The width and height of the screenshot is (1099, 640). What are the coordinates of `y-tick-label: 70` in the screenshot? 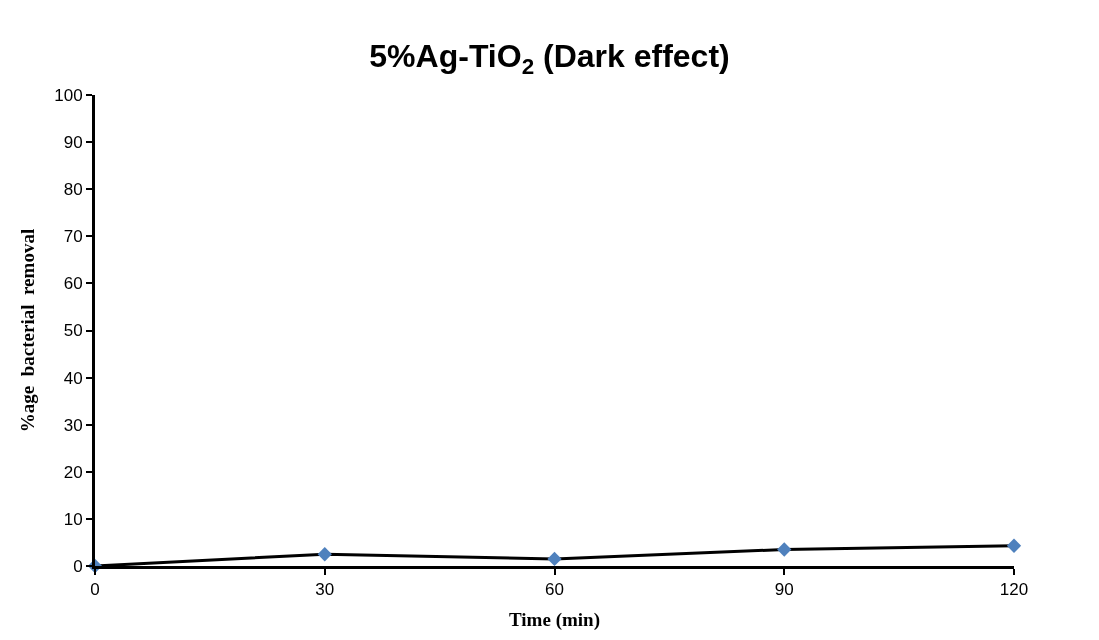 It's located at (73, 237).